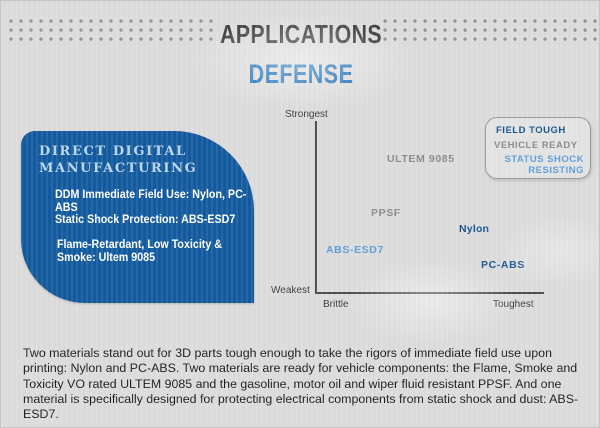 The width and height of the screenshot is (600, 428). Describe the element at coordinates (421, 159) in the screenshot. I see `data-point-ultem-9085: ULTEM 9085` at that location.